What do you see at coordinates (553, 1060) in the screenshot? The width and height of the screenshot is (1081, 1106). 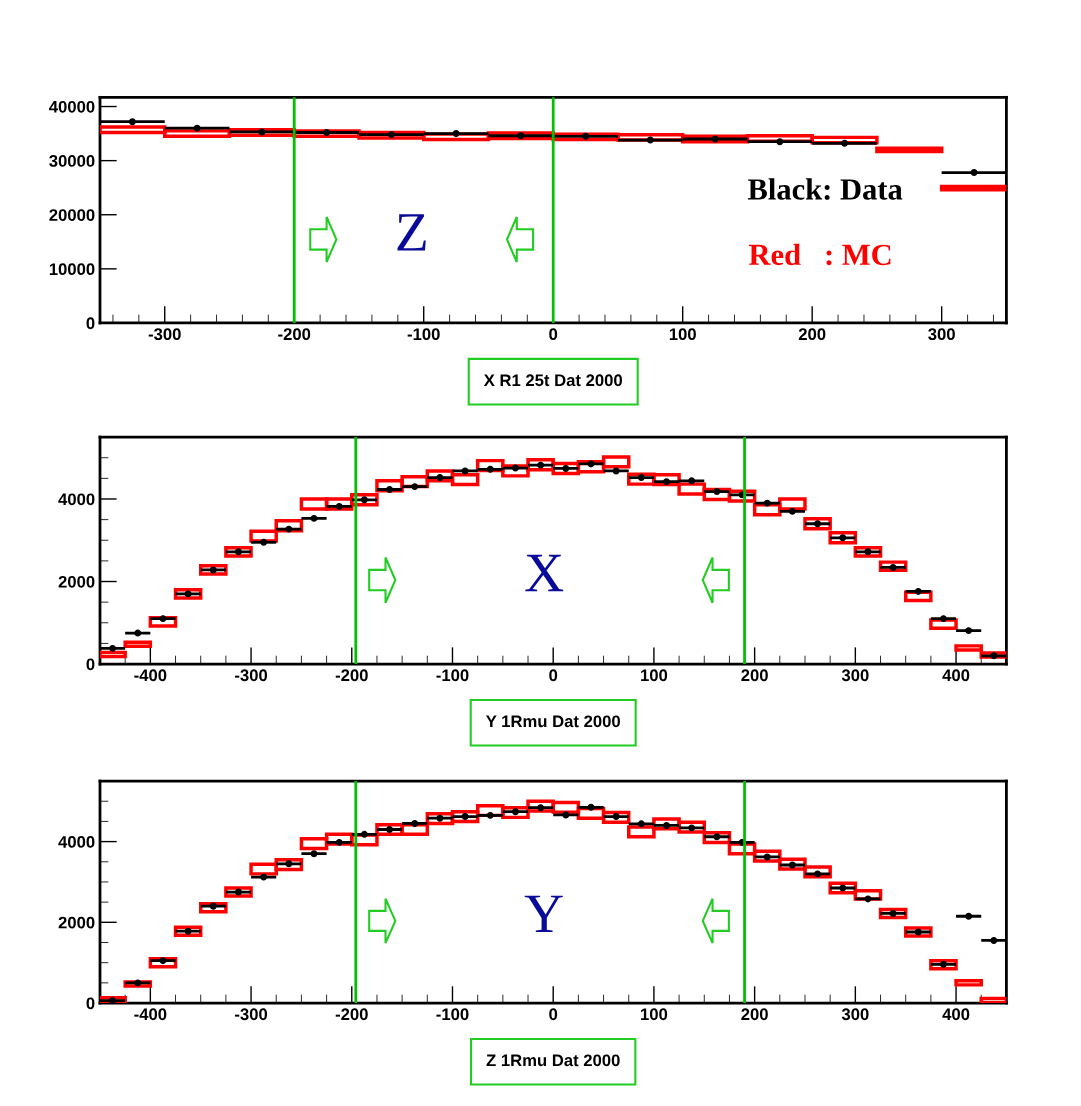 I see `x-axis-title: Z 1Rmu Dat 2000` at bounding box center [553, 1060].